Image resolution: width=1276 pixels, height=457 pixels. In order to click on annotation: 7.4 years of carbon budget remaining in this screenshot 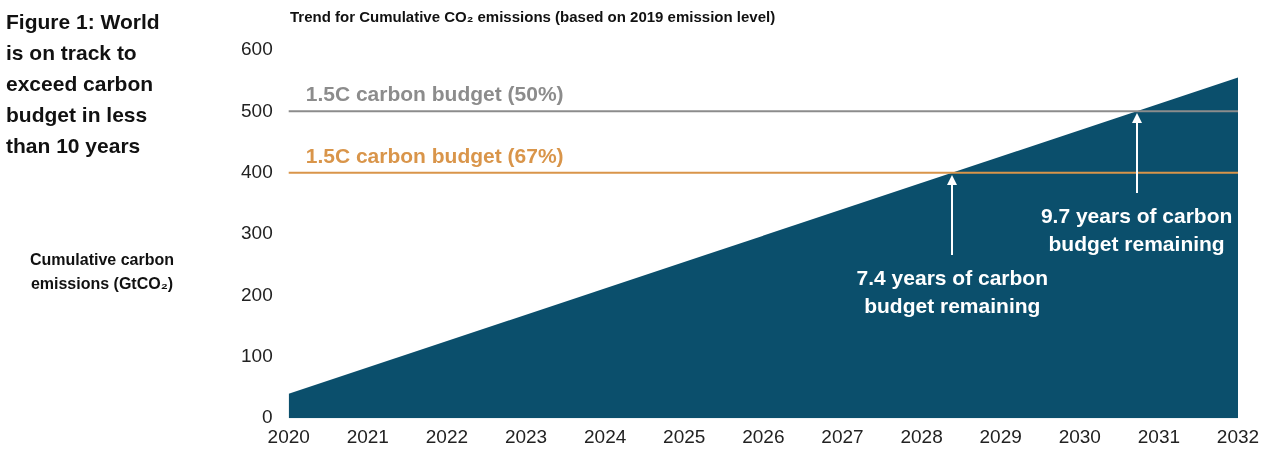, I will do `click(952, 291)`.